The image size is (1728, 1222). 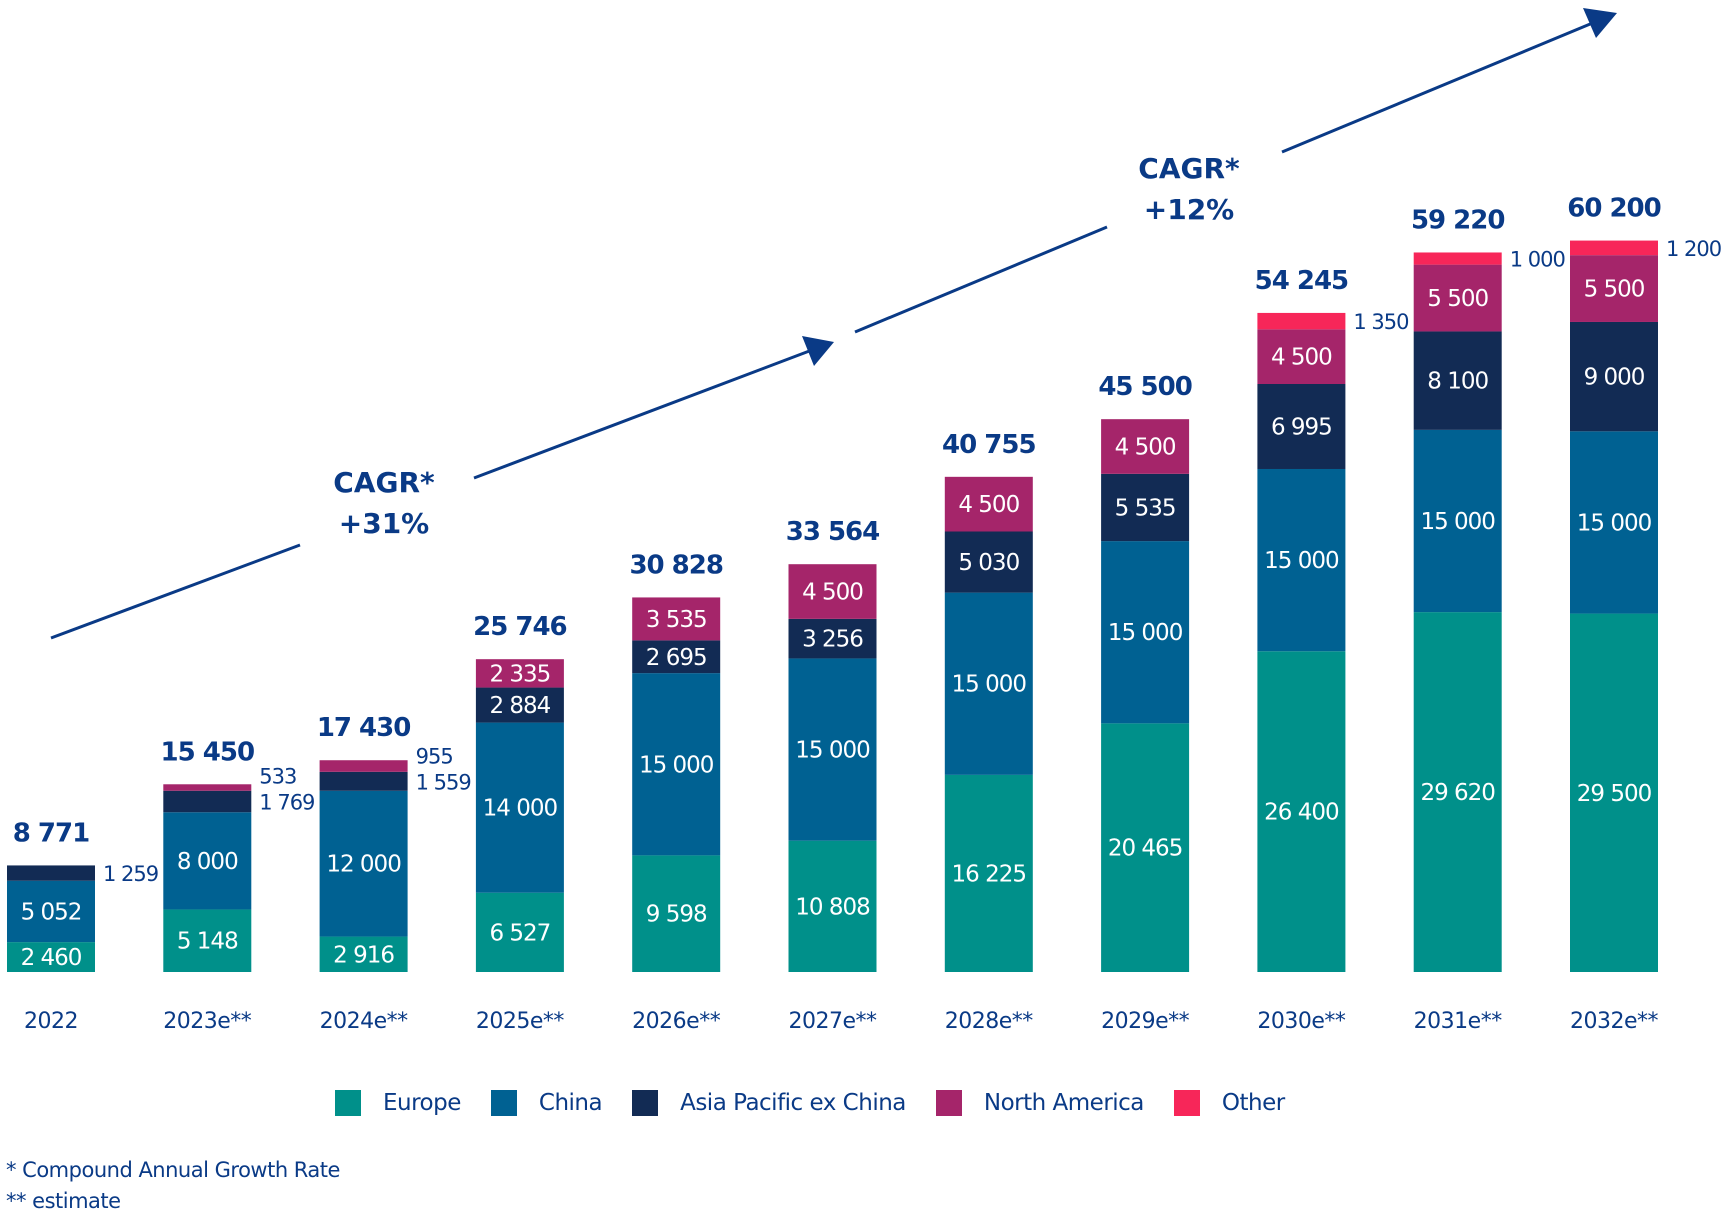 What do you see at coordinates (173, 1170) in the screenshot?
I see `footnote-cagr: * Compound Annual Growth Rate` at bounding box center [173, 1170].